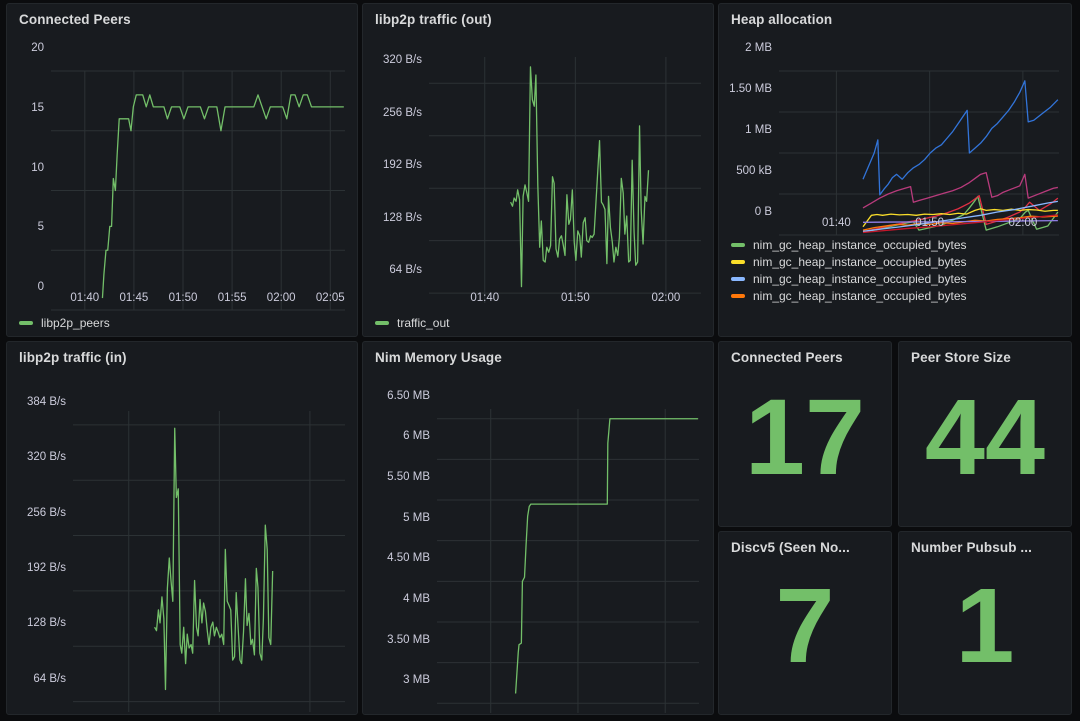  I want to click on y-axis-tick-label: 4.50 MB, so click(408, 558).